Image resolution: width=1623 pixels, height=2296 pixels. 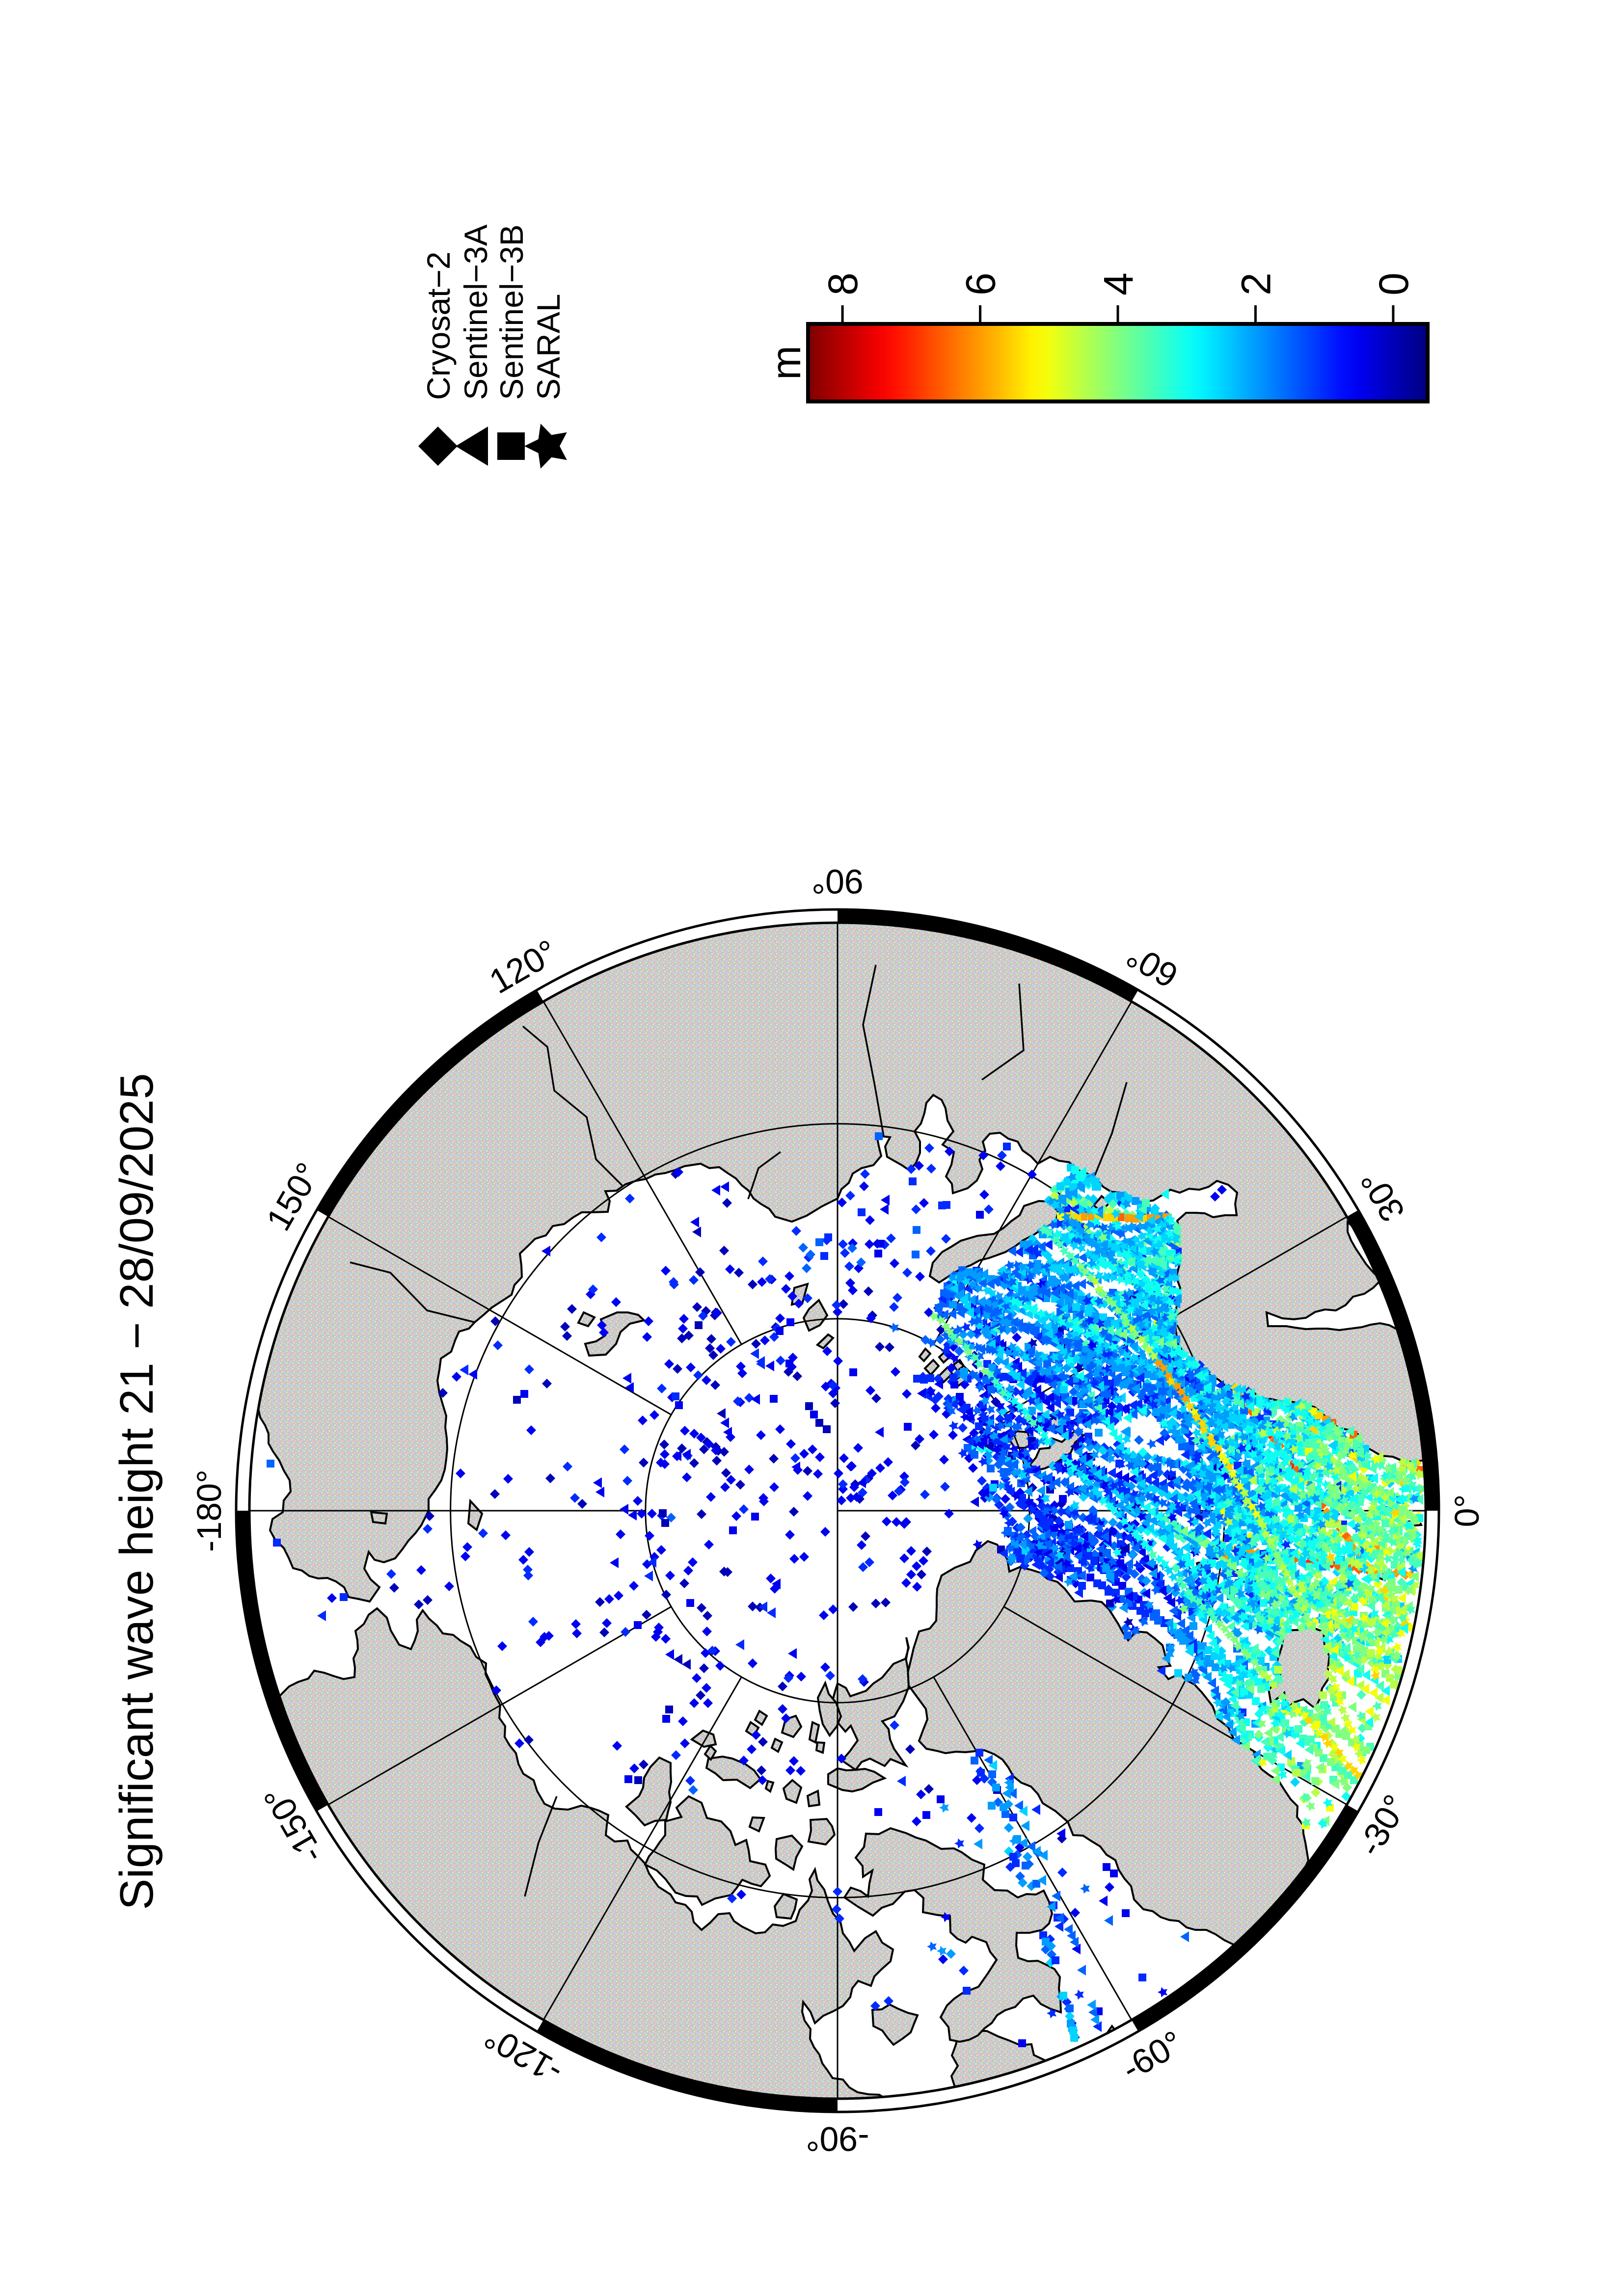 What do you see at coordinates (549, 347) in the screenshot?
I see `svg-text: SARAL` at bounding box center [549, 347].